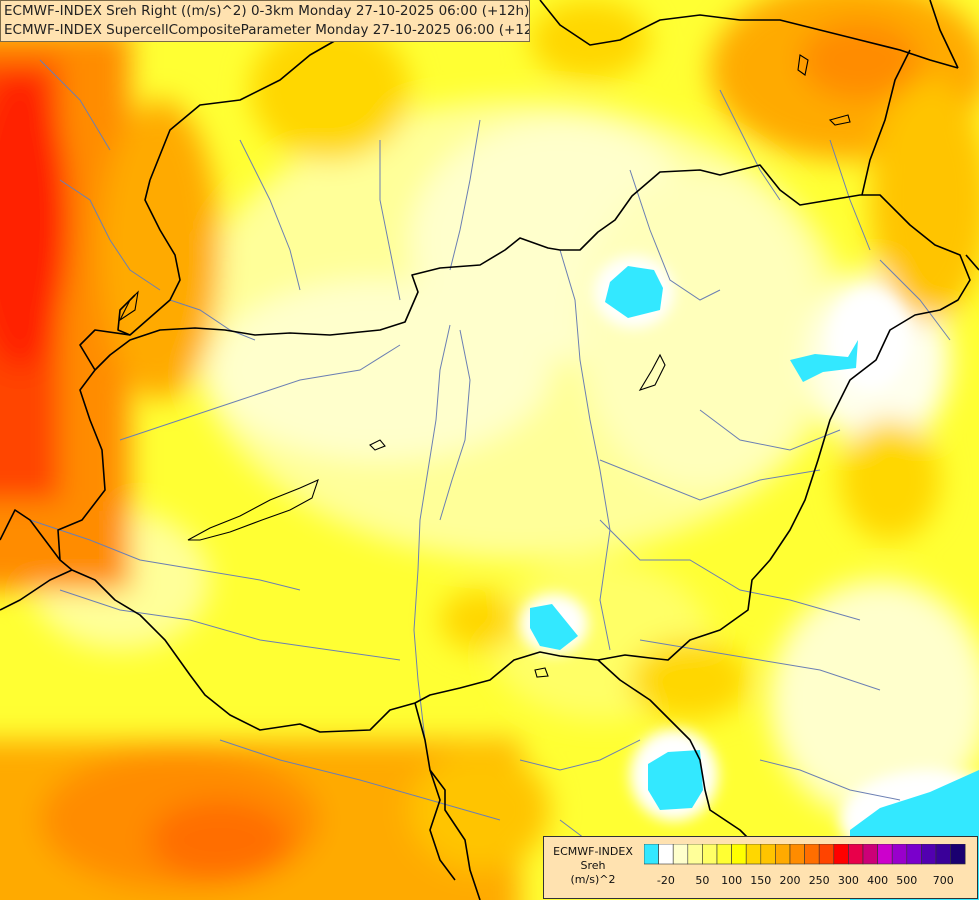  What do you see at coordinates (943, 880) in the screenshot?
I see `legend-tick-label: 700` at bounding box center [943, 880].